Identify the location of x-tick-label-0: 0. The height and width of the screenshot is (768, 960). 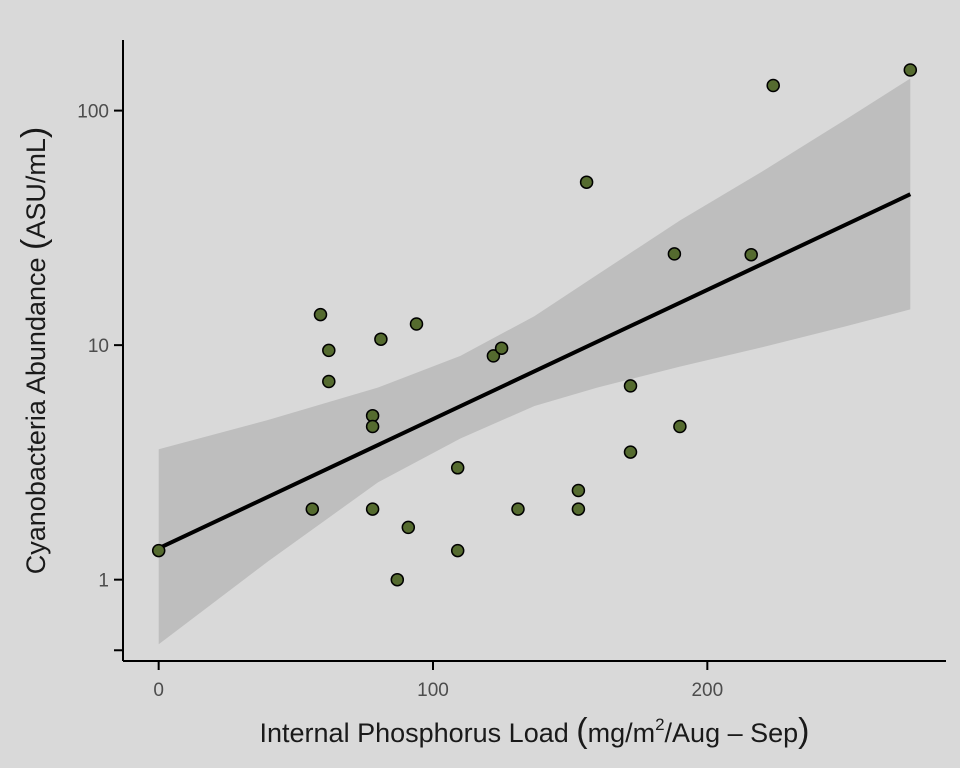
(158, 690).